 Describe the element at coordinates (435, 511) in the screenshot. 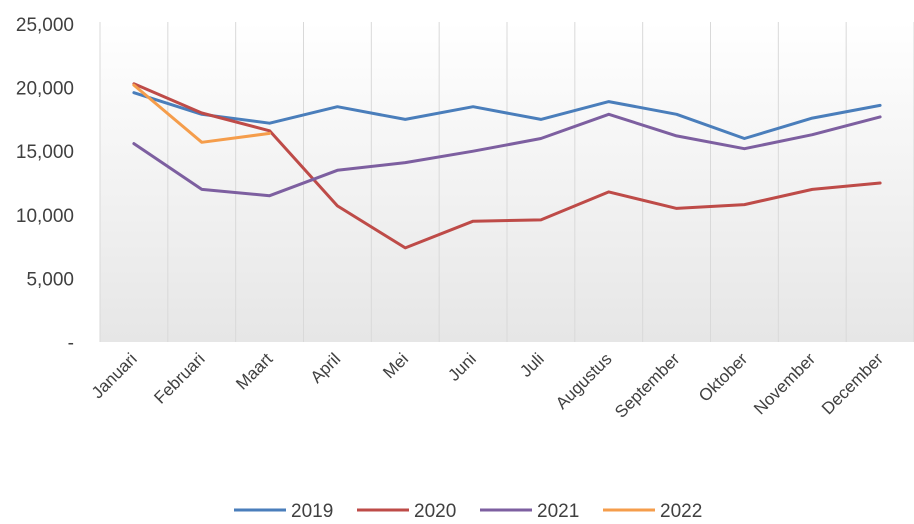

I see `legend-label-2020: 2020` at that location.